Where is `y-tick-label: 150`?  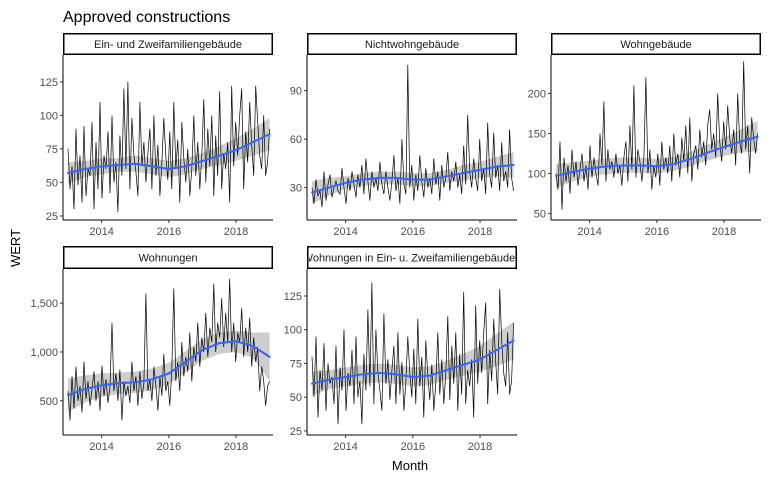
y-tick-label: 150 is located at coordinates (537, 134).